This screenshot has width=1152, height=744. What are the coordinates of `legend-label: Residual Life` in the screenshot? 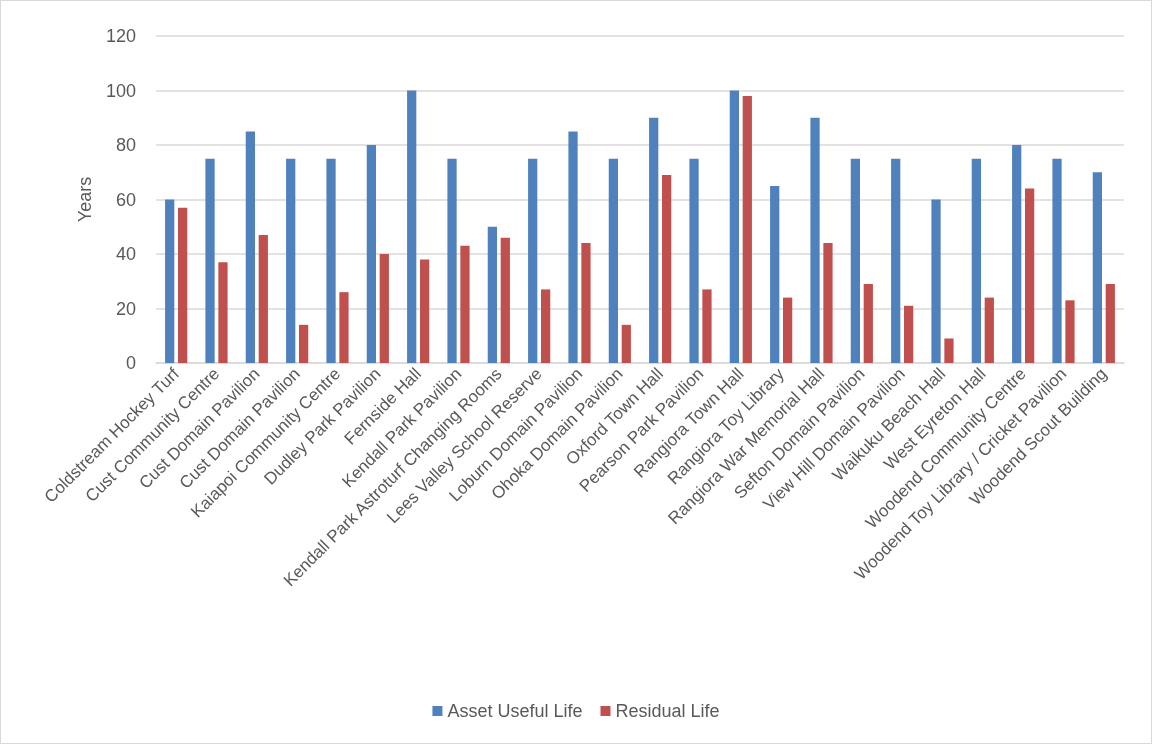 It's located at (667, 711).